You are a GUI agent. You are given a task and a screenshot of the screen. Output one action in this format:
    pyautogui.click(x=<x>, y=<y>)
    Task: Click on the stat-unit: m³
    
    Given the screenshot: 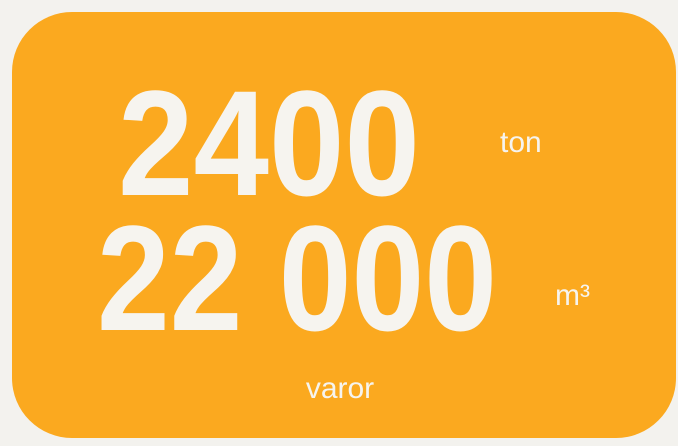 What is the action you would take?
    pyautogui.click(x=572, y=295)
    